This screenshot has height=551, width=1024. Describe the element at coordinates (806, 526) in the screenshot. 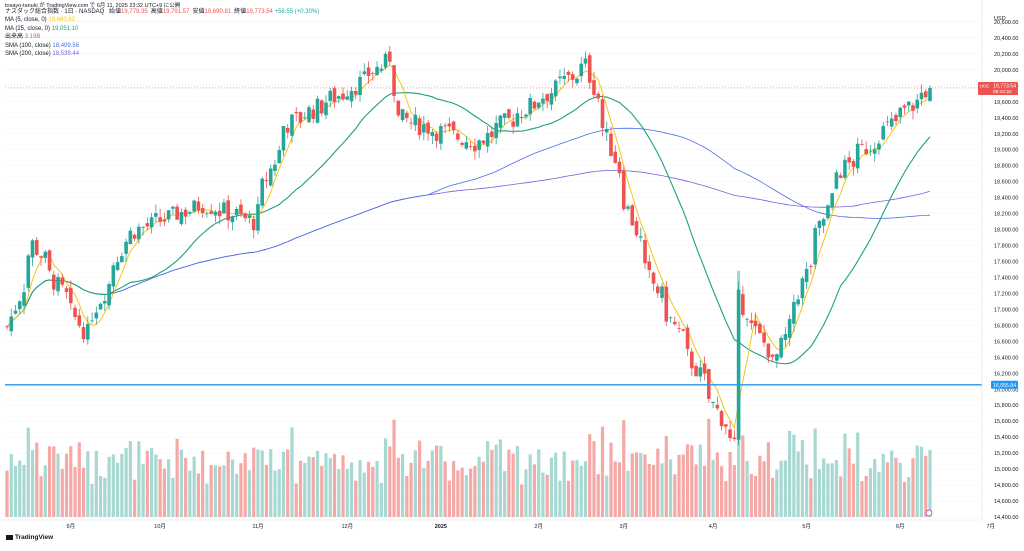

I see `time-tick-label: 5月` at that location.